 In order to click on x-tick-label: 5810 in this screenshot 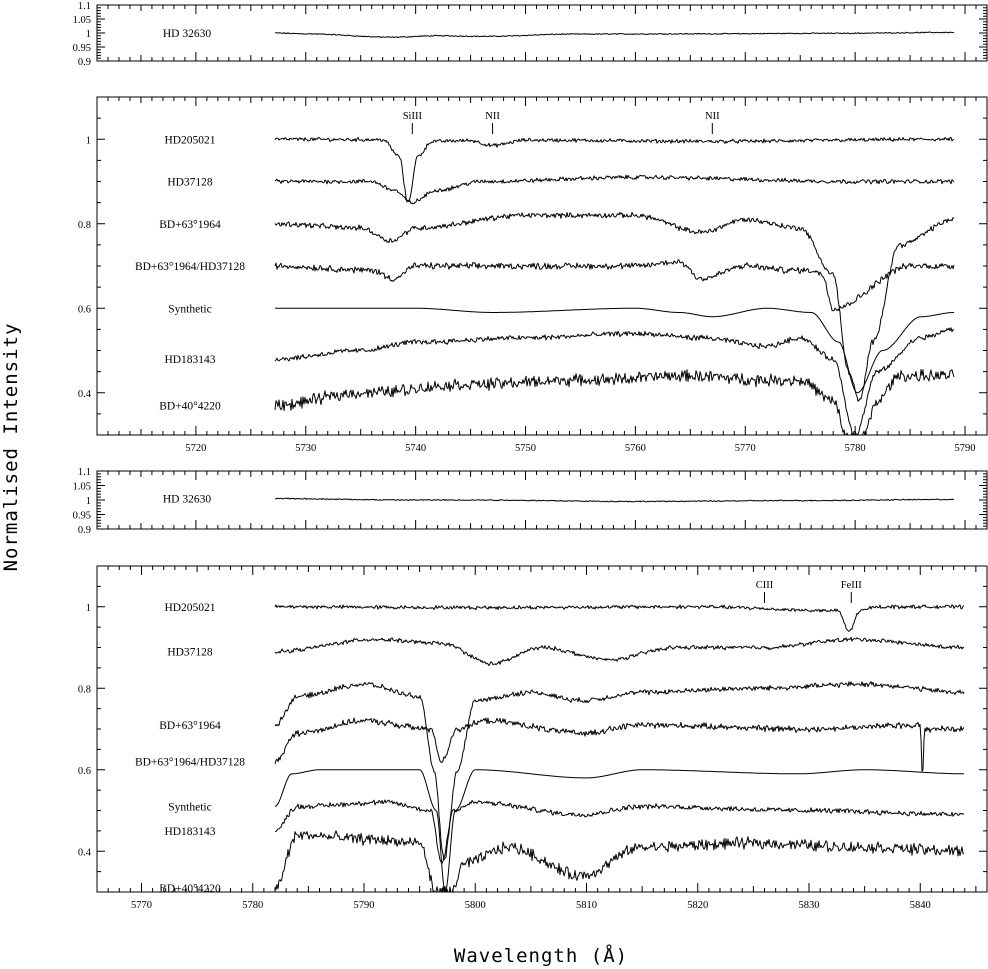, I will do `click(586, 905)`.